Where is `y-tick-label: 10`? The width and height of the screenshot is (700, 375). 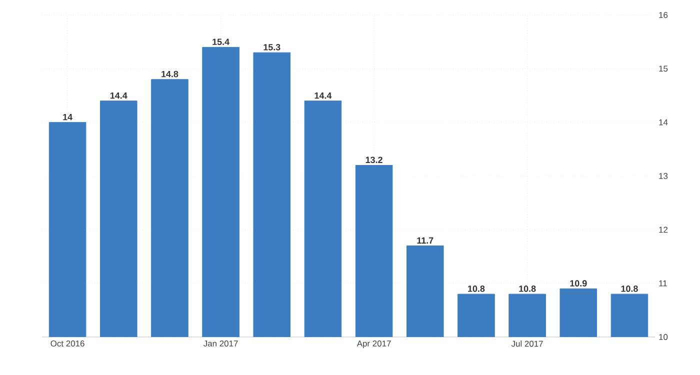
y-tick-label: 10 is located at coordinates (663, 337).